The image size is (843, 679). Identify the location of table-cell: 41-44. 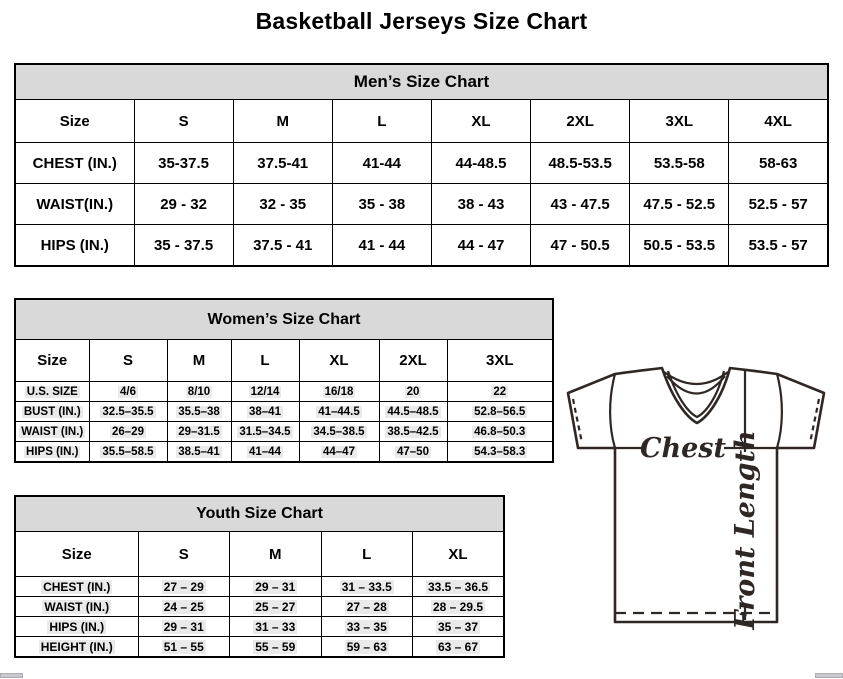
(381, 163).